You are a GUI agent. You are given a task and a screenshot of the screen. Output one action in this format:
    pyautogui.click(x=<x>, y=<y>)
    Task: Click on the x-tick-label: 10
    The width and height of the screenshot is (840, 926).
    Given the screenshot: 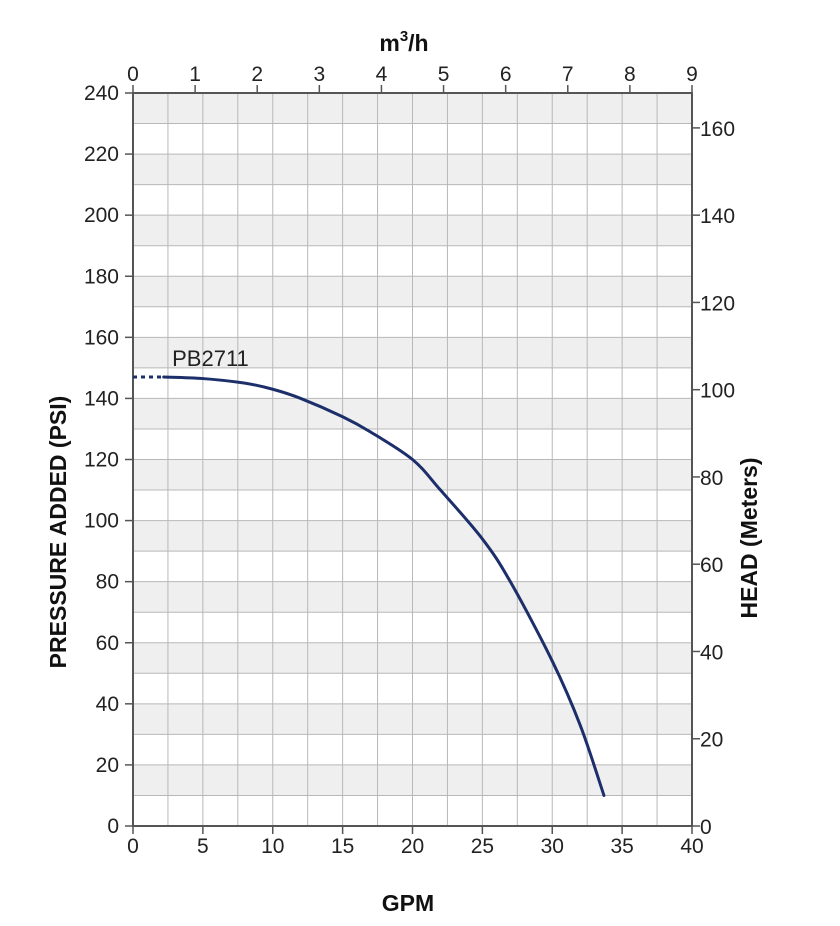 What is the action you would take?
    pyautogui.click(x=272, y=846)
    